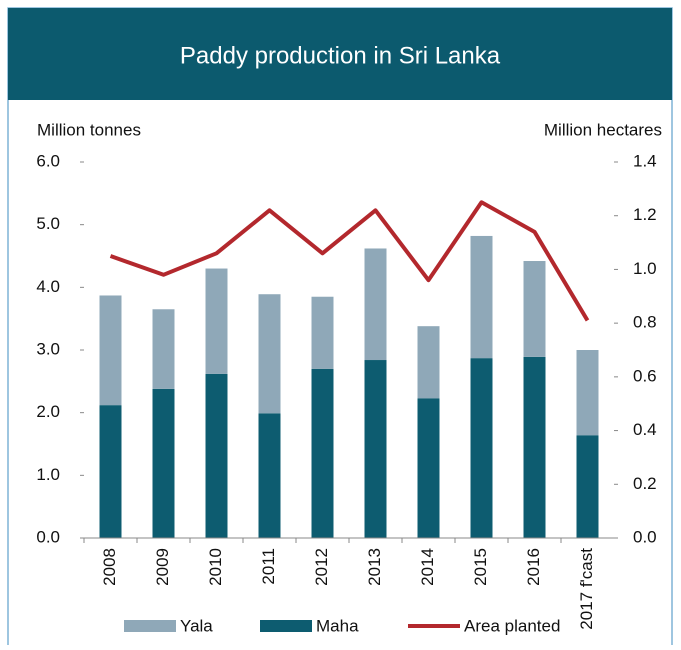  Describe the element at coordinates (89, 129) in the screenshot. I see `y-axis-title: Million tonnes` at that location.